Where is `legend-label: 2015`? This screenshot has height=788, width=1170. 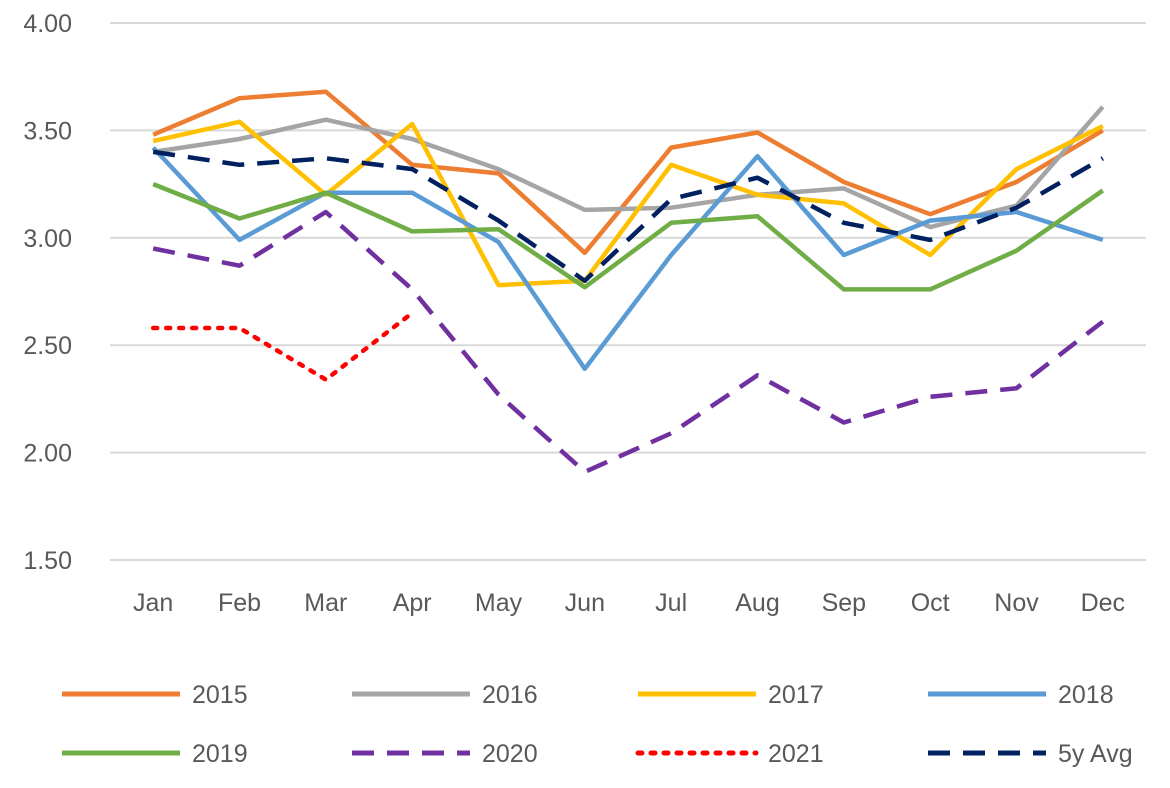
legend-label: 2015 is located at coordinates (220, 695).